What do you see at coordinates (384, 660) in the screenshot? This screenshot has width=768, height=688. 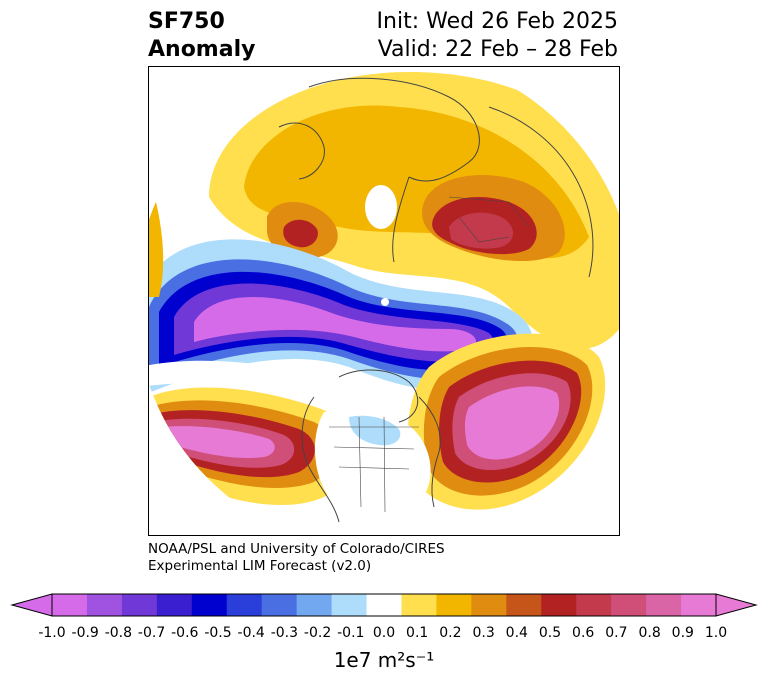 I see `colorbar-units: 1e7 m²s⁻¹` at bounding box center [384, 660].